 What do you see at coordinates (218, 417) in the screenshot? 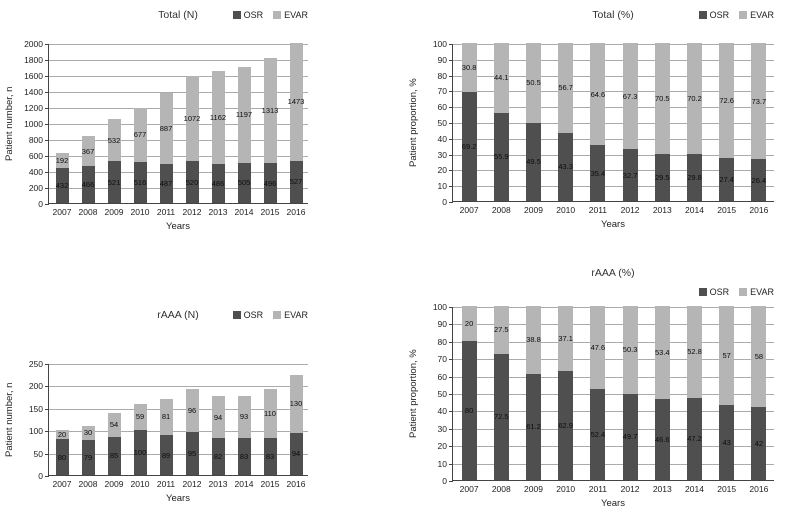
I see `bar-value-label: 94` at bounding box center [218, 417].